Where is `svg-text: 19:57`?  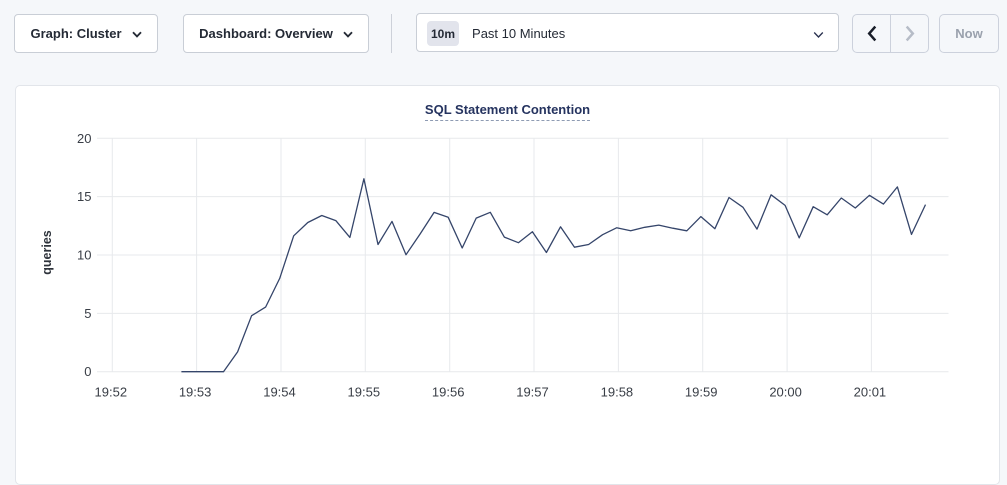
svg-text: 19:57 is located at coordinates (532, 392).